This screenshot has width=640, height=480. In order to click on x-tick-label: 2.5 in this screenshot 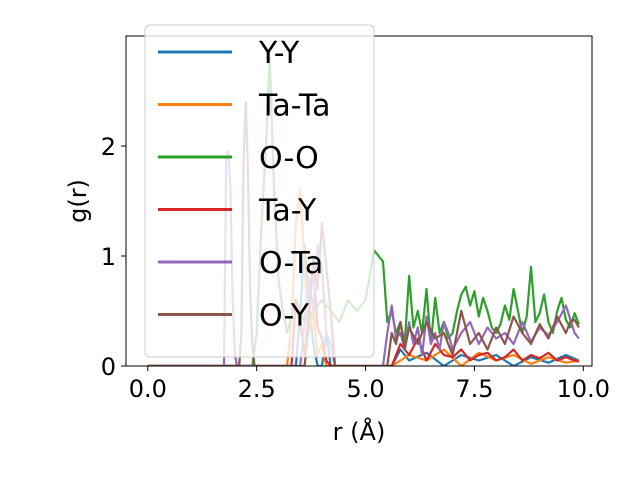, I will do `click(257, 389)`.